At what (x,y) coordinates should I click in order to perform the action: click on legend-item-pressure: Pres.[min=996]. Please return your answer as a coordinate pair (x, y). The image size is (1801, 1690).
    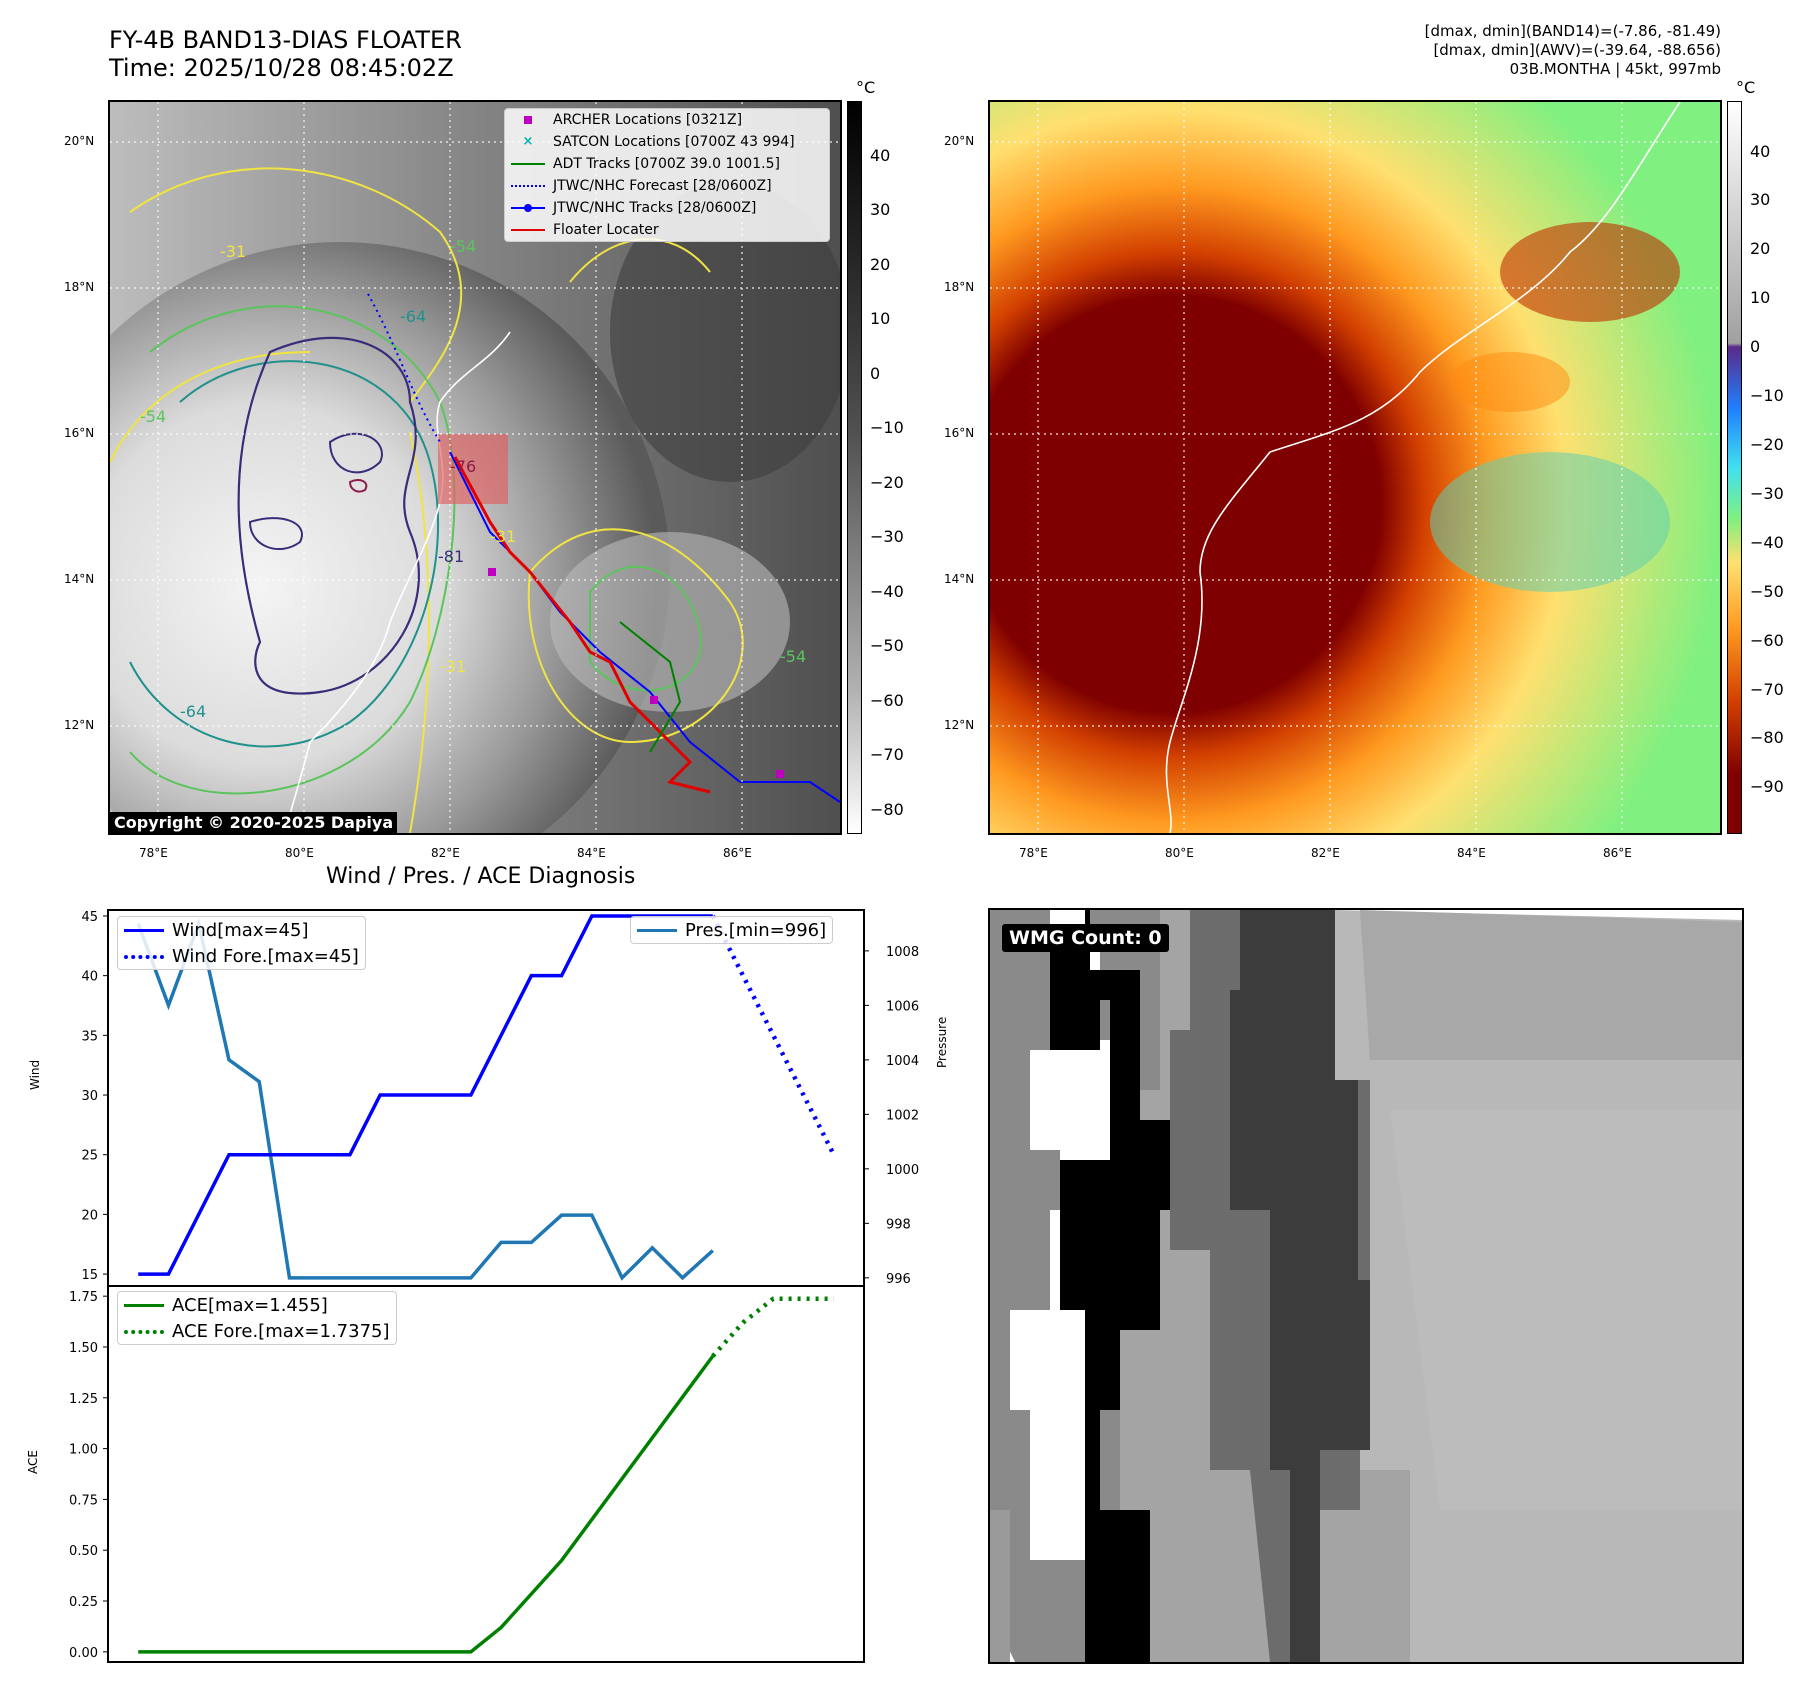
    Looking at the image, I should click on (731, 930).